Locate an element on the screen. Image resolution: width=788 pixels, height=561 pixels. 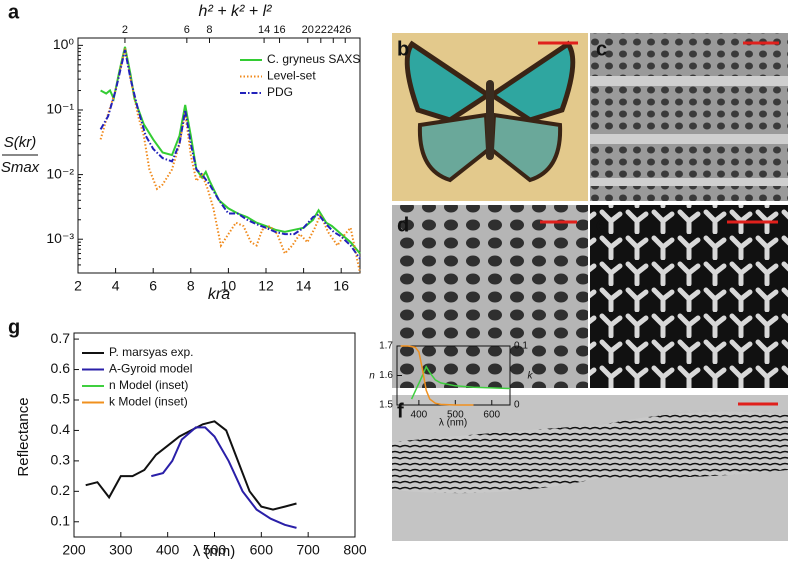
x2-tick-label: 26 is located at coordinates (345, 30).